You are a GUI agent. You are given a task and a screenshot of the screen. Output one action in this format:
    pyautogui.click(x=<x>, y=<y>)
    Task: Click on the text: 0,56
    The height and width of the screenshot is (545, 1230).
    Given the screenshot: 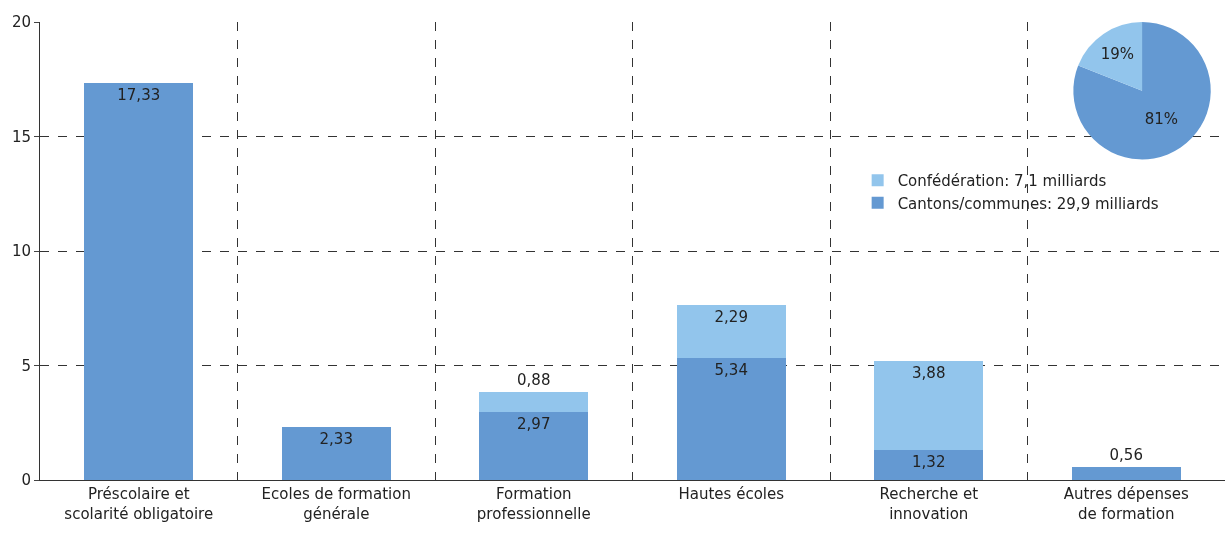 What is the action you would take?
    pyautogui.click(x=1126, y=455)
    